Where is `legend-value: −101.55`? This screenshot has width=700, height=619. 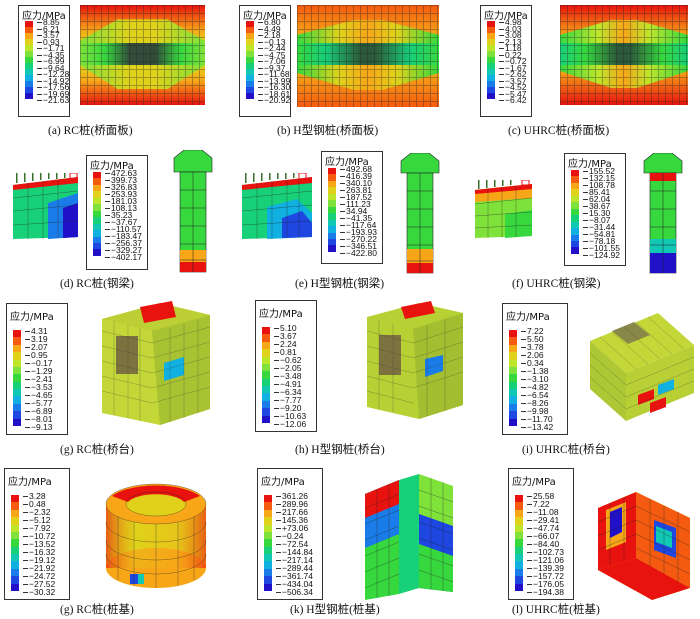
legend-value: −101.55 is located at coordinates (601, 248).